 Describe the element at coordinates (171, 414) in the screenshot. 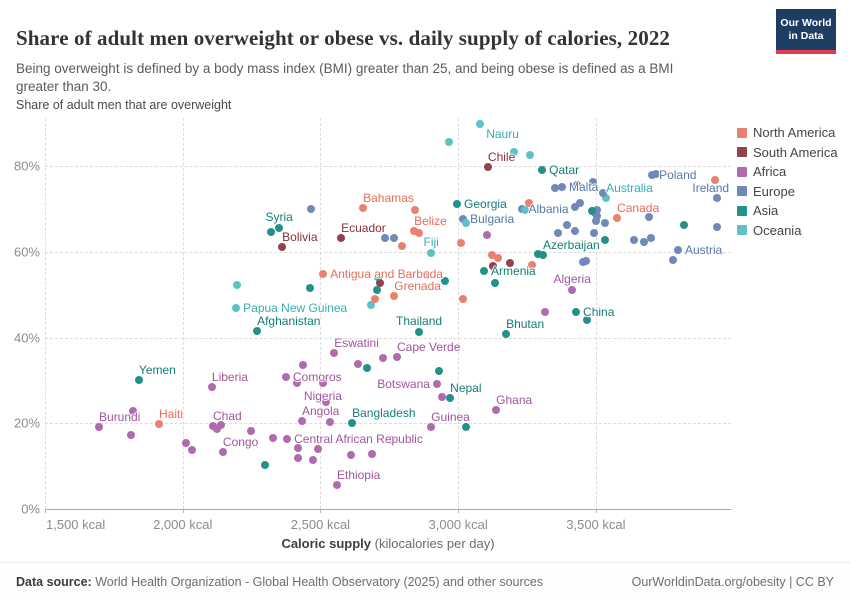

I see `point-label-haiti: Haiti` at that location.